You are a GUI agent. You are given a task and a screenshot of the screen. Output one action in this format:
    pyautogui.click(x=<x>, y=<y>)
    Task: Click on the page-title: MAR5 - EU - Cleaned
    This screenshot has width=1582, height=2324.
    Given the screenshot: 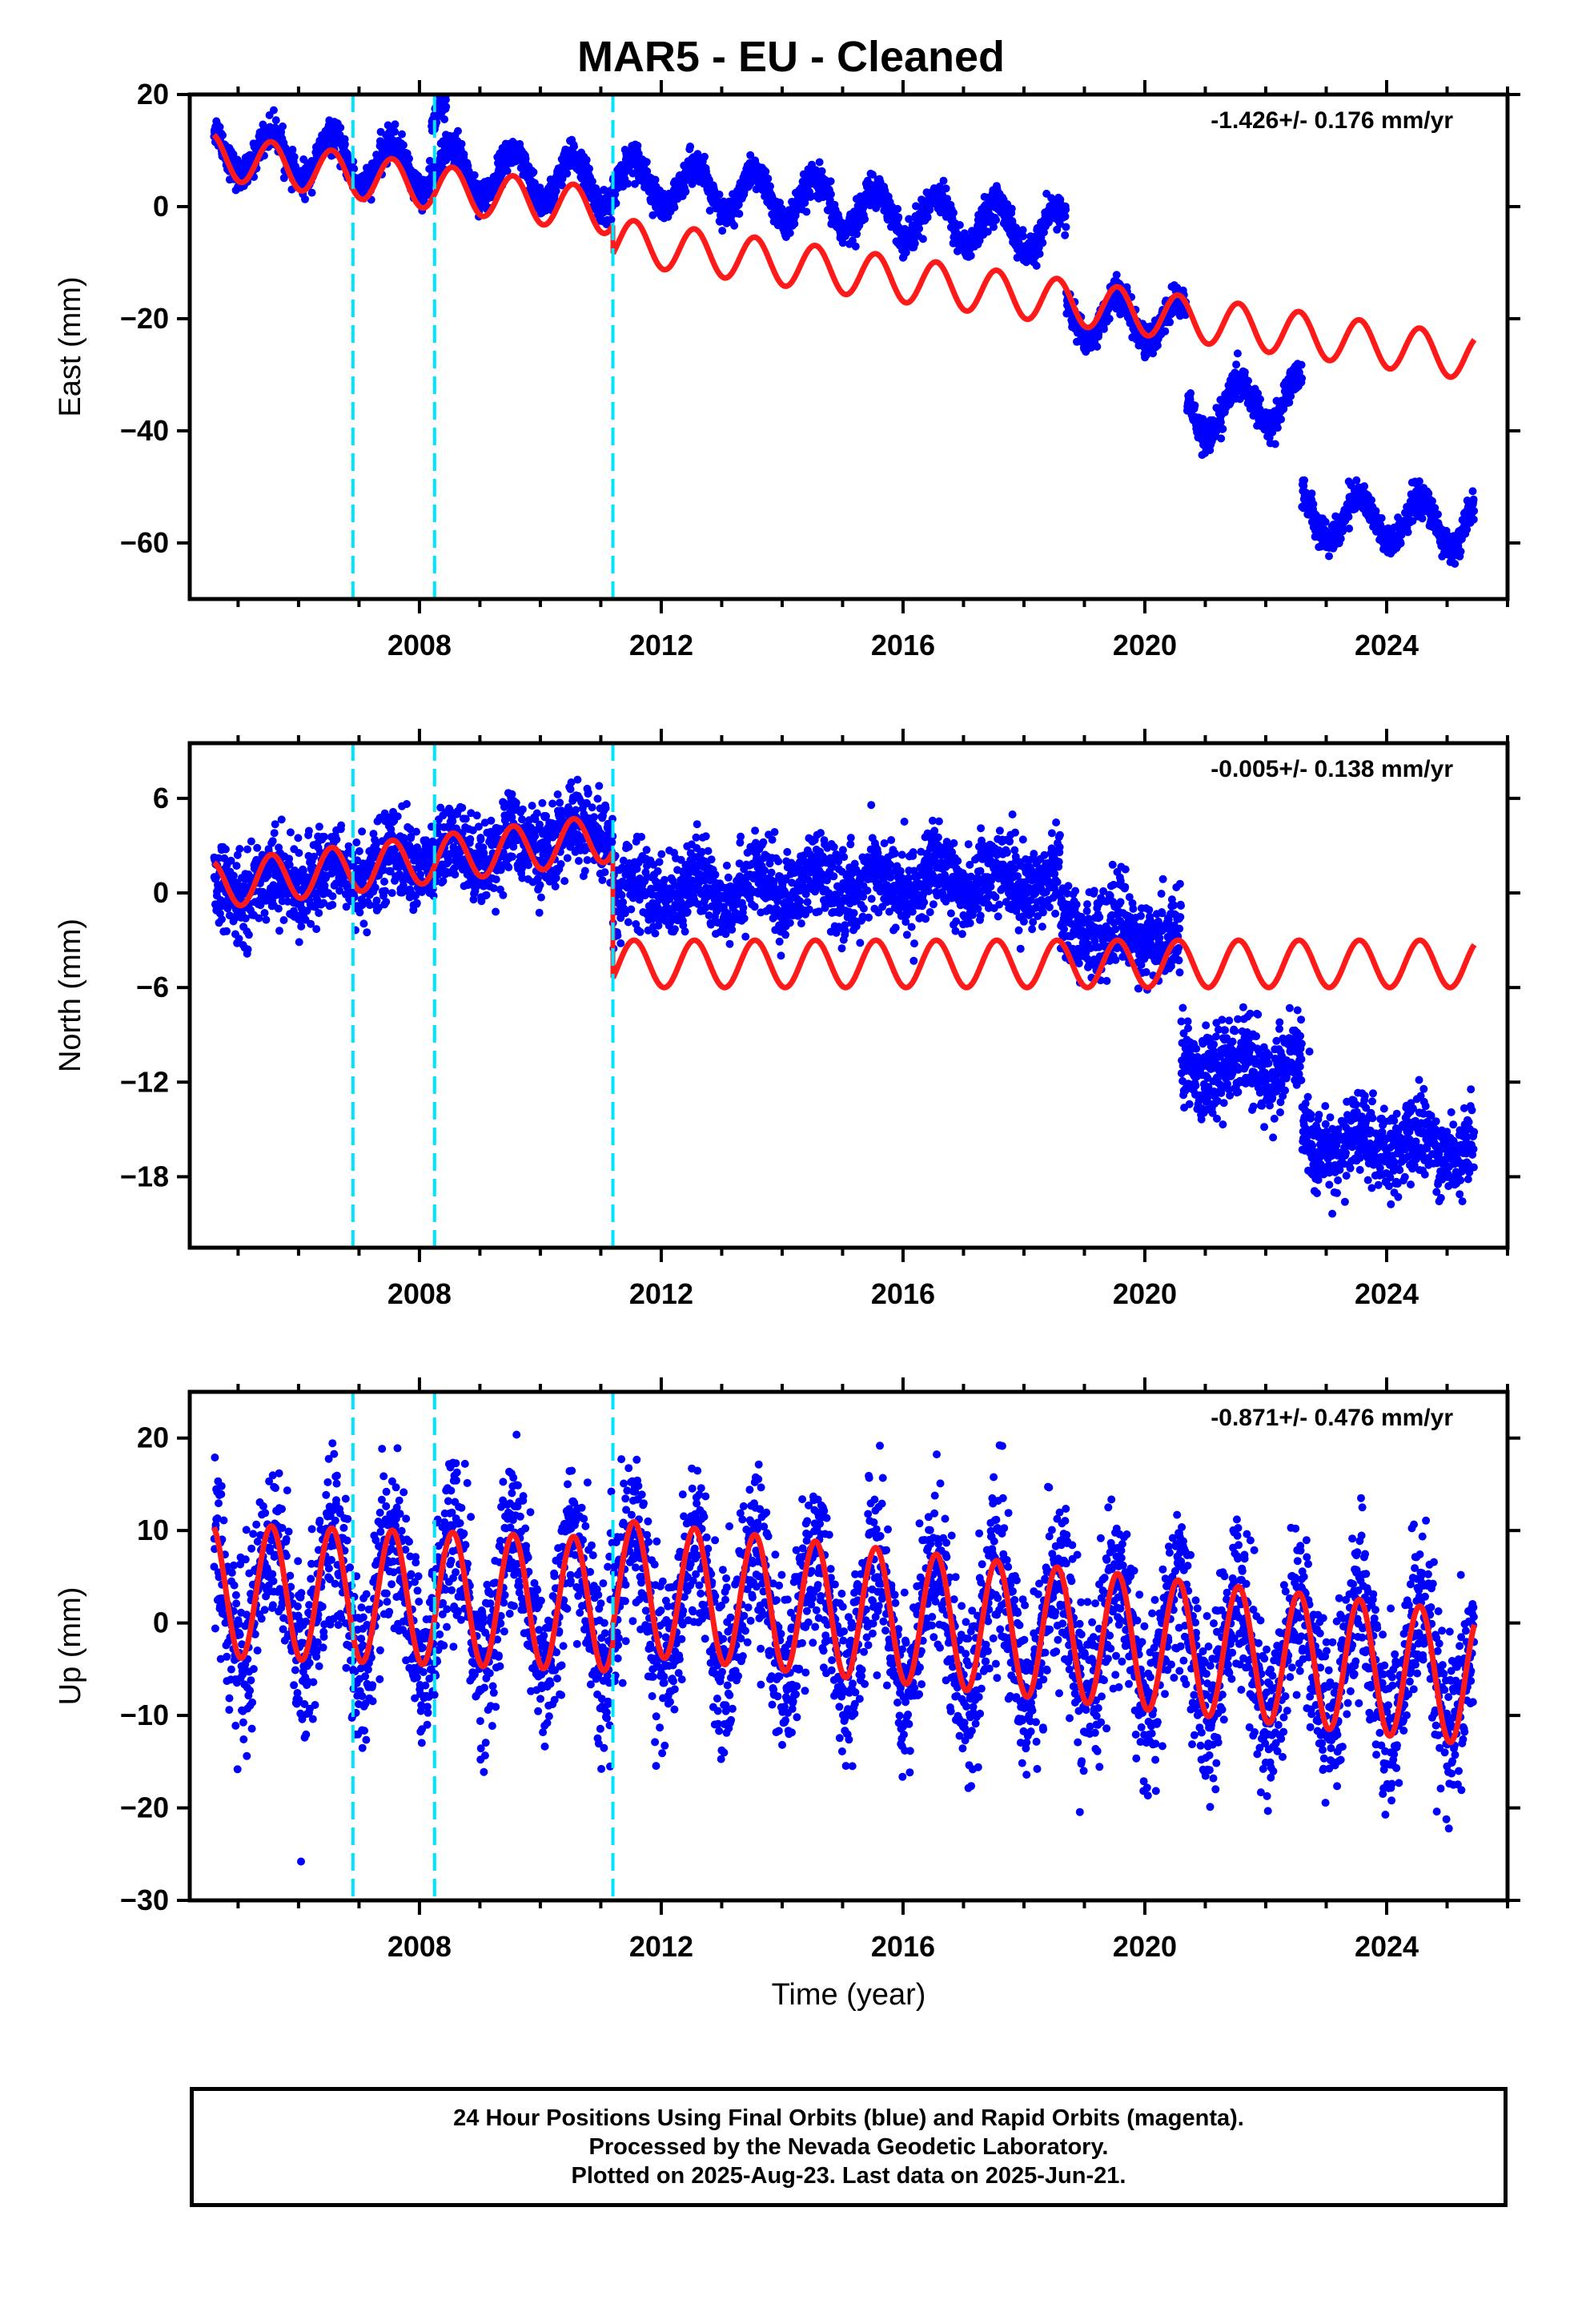 What is the action you would take?
    pyautogui.click(x=791, y=57)
    